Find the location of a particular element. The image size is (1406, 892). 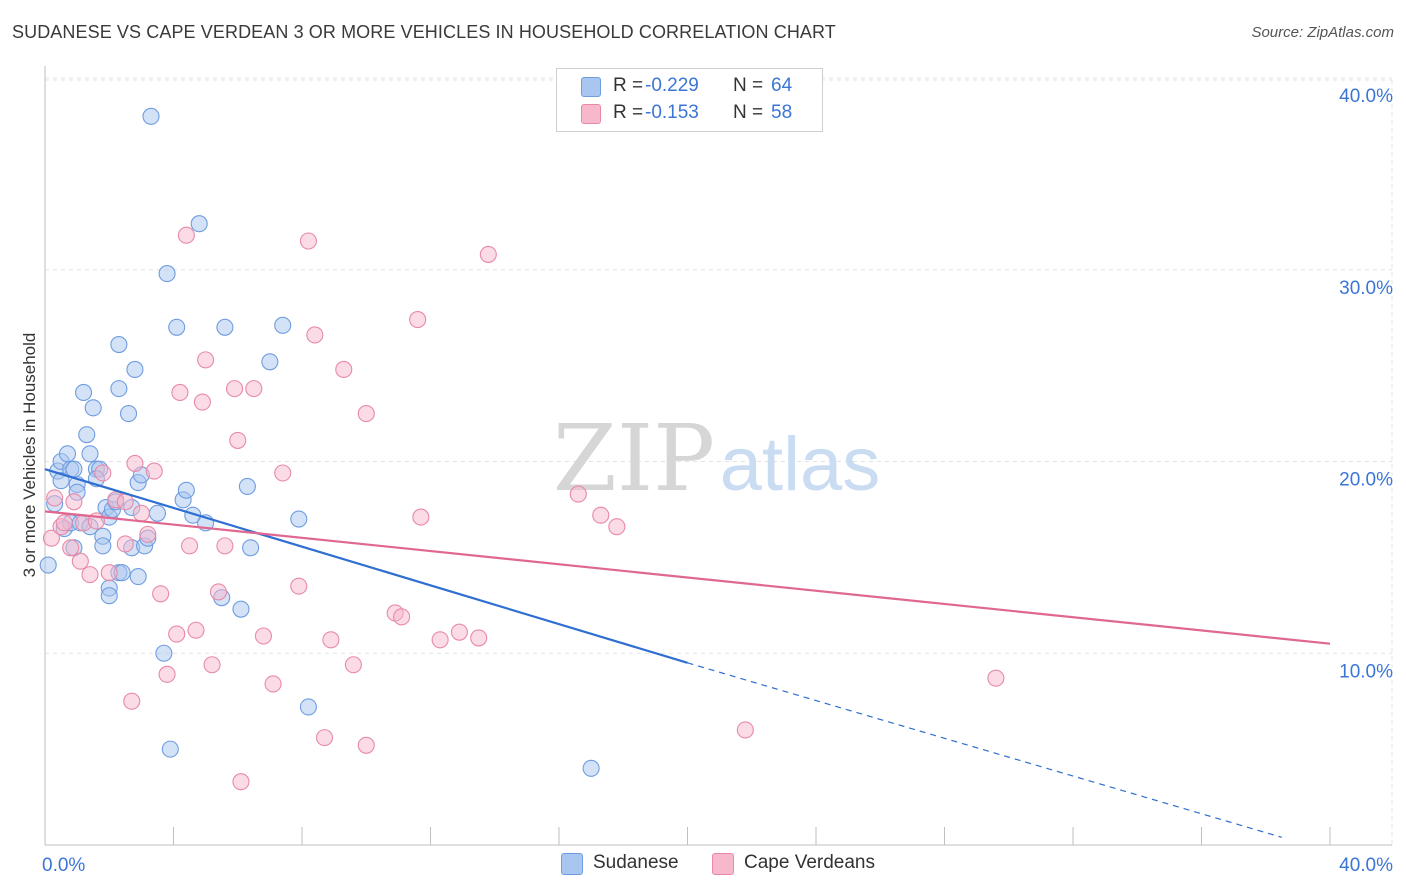

bottom-legend-label: Sudanese is located at coordinates (636, 862).